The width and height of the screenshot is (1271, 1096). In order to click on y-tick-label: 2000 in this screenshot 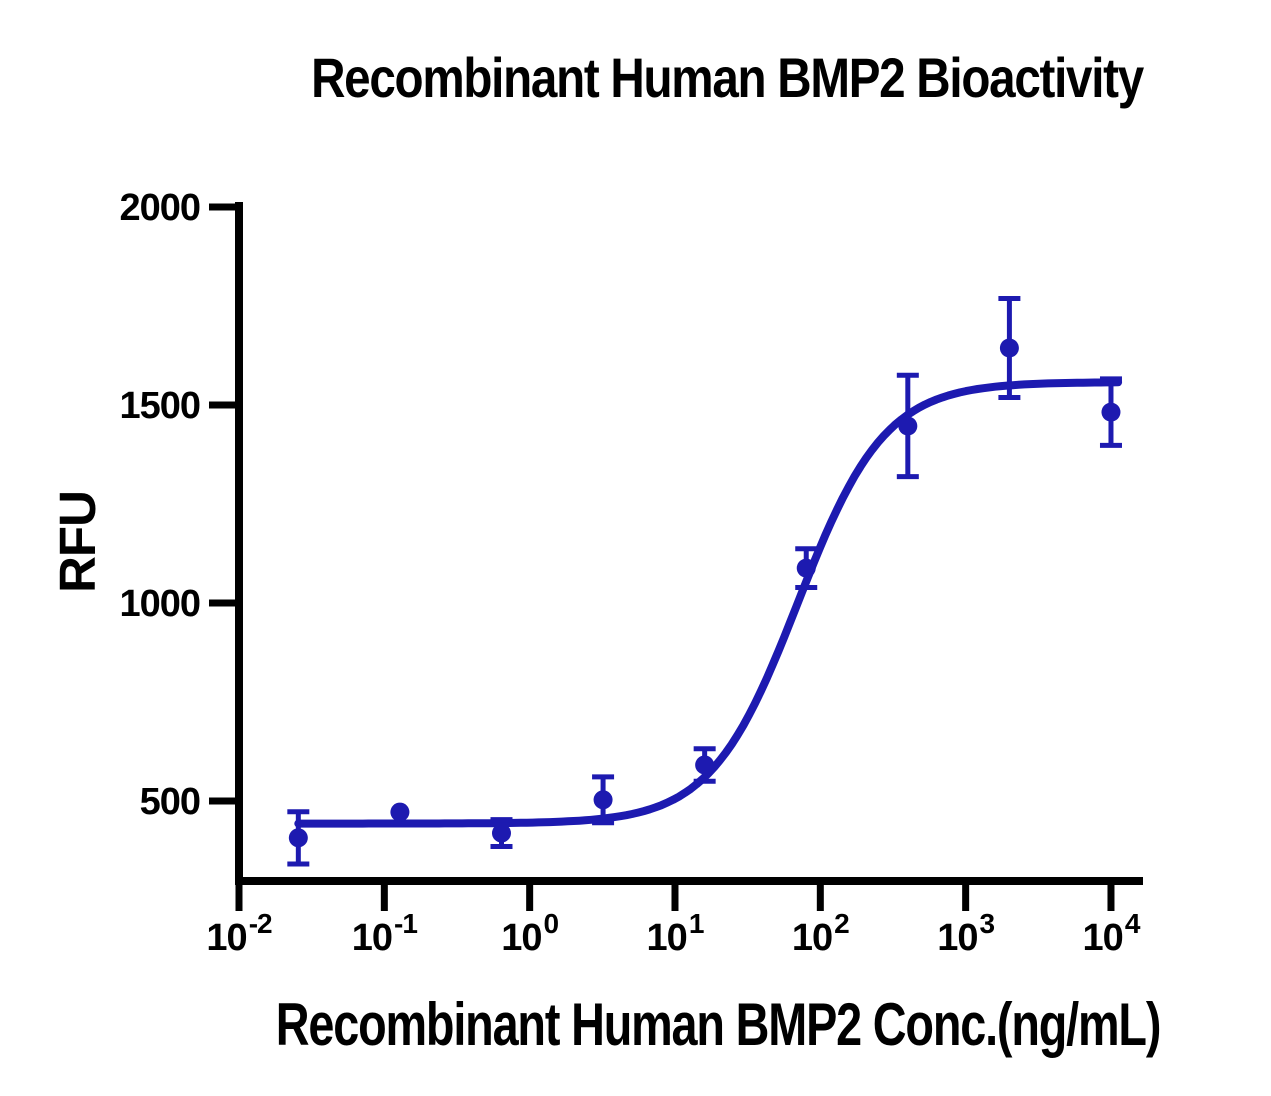, I will do `click(159, 208)`.